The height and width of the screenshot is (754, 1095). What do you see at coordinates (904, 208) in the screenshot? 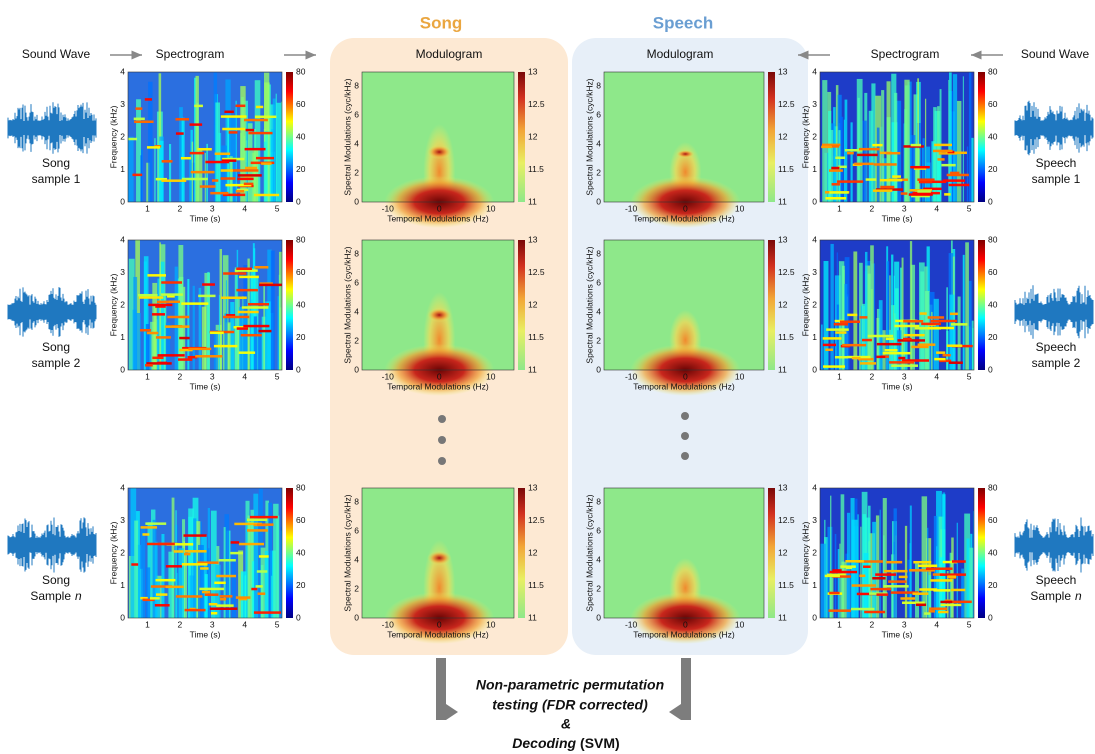
I see `x-tick-label: 3` at bounding box center [904, 208].